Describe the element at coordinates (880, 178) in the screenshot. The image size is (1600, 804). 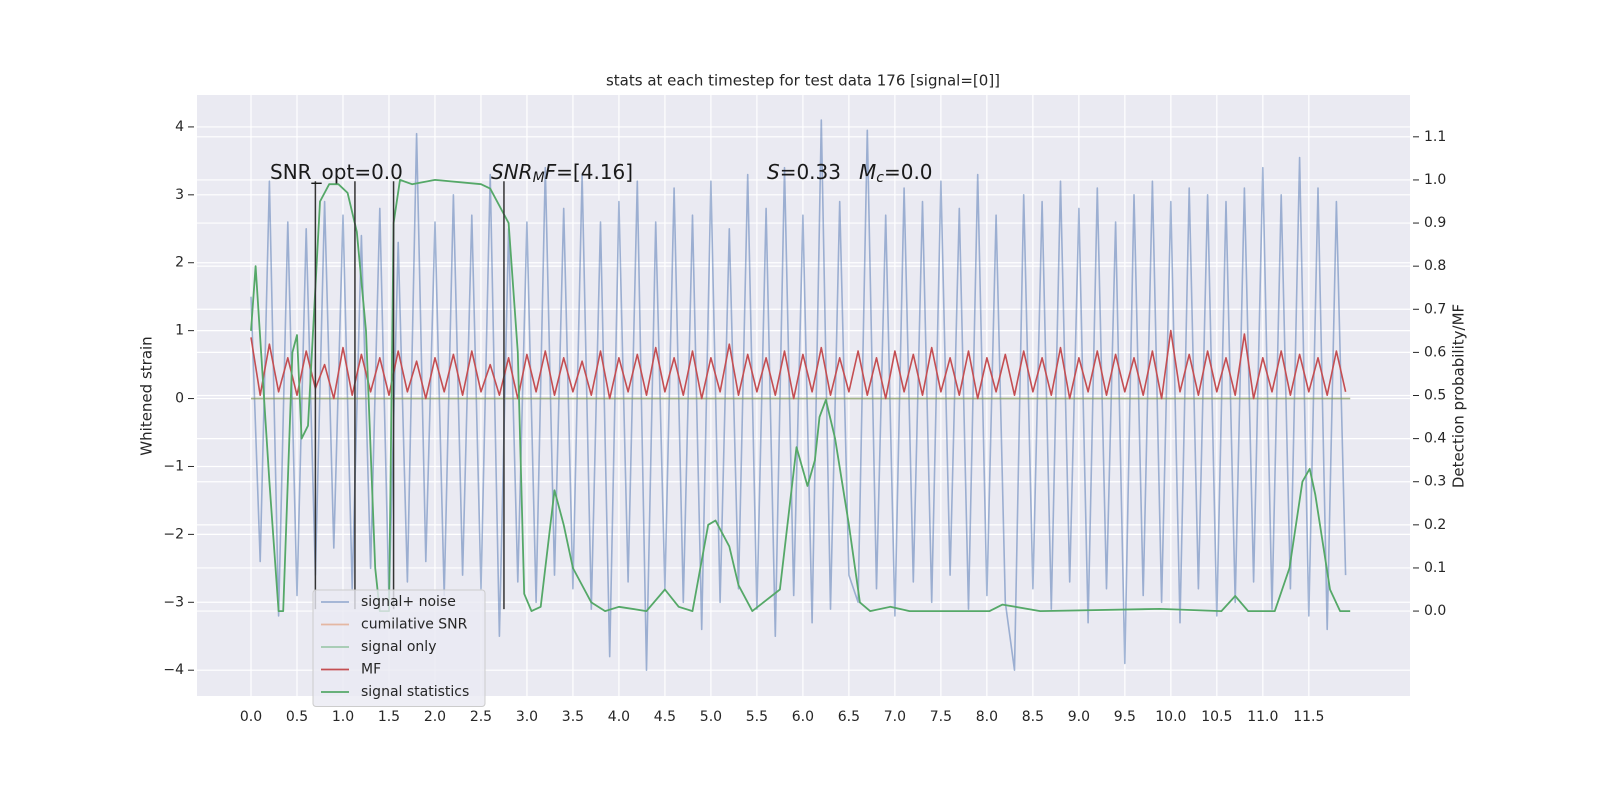
I see `annotation-part: c` at that location.